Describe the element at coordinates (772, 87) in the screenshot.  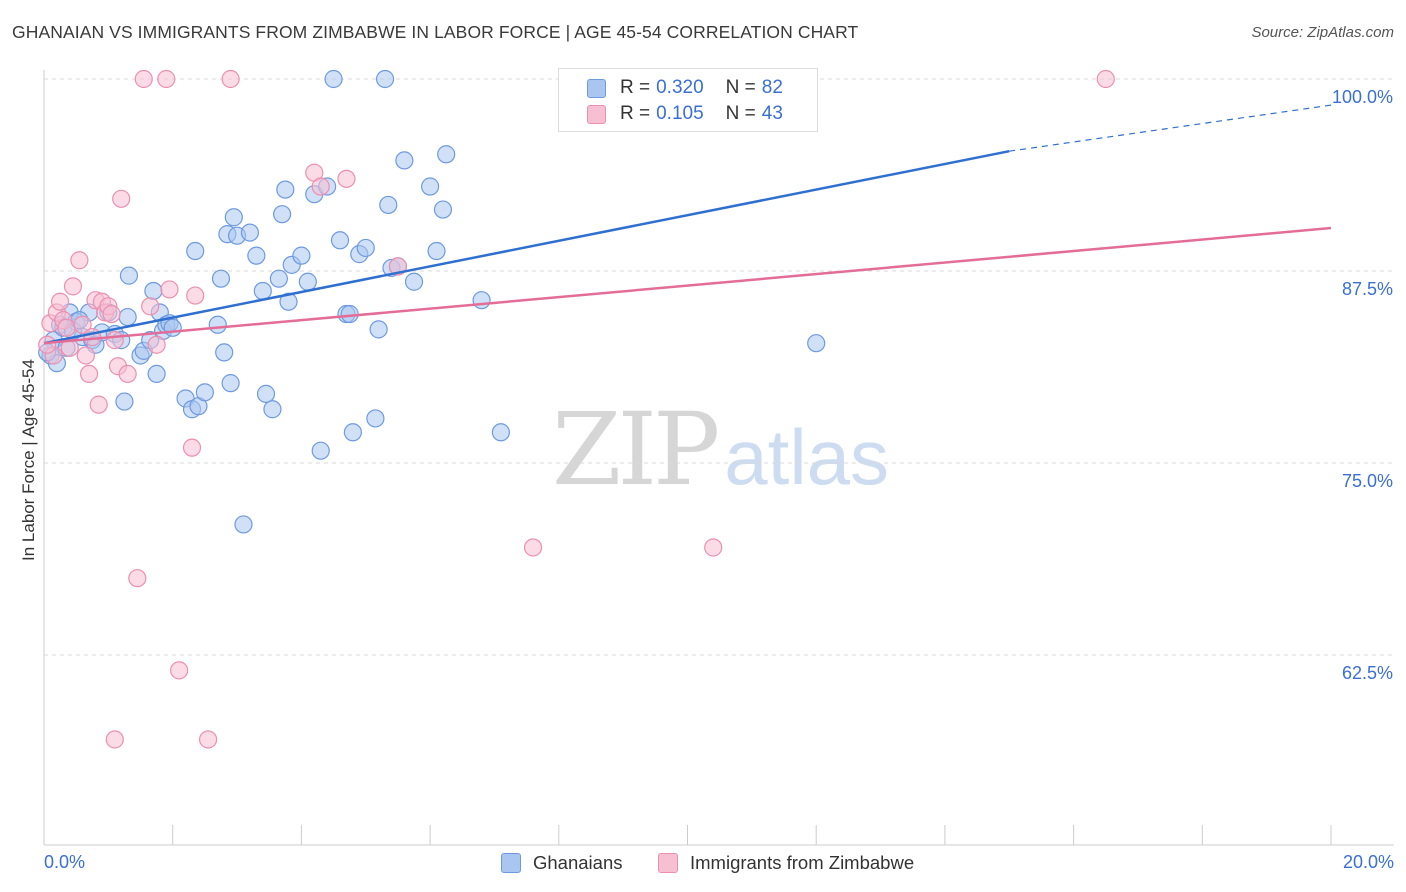
I see `n-value: 82` at that location.